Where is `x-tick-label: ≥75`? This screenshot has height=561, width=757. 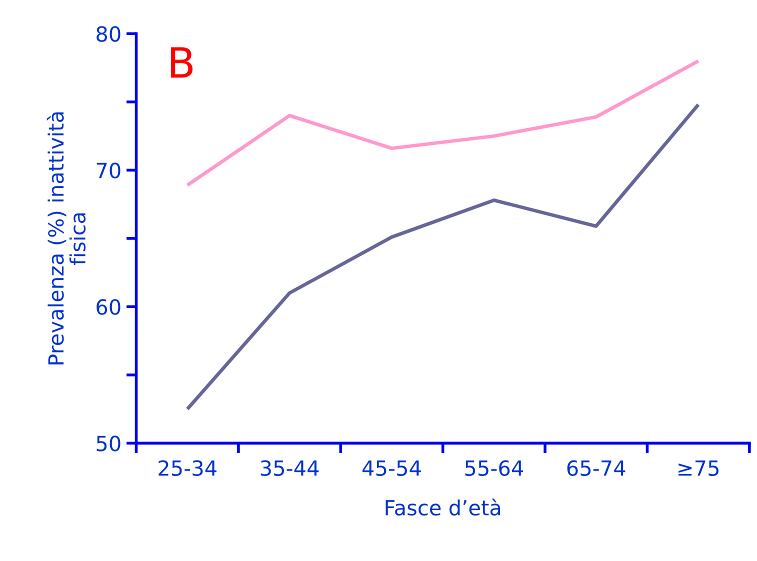
x-tick-label: ≥75 is located at coordinates (698, 468).